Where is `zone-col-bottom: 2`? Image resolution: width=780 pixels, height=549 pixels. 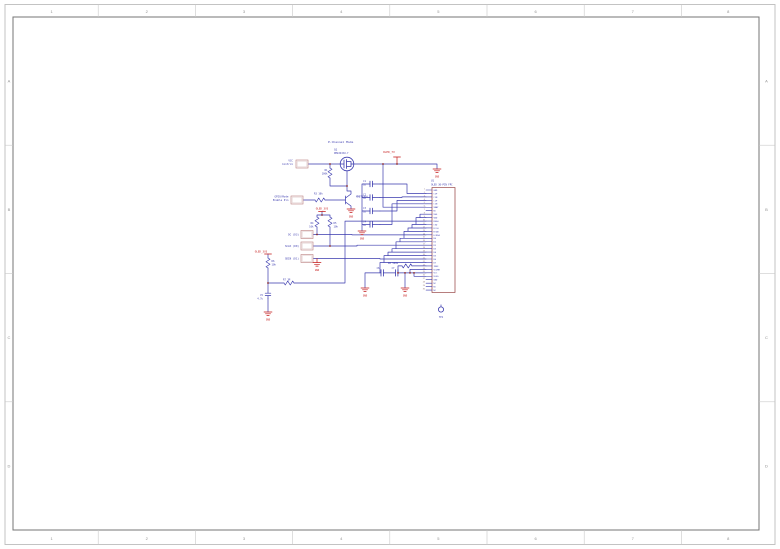
zone-col-bottom: 2 is located at coordinates (147, 538).